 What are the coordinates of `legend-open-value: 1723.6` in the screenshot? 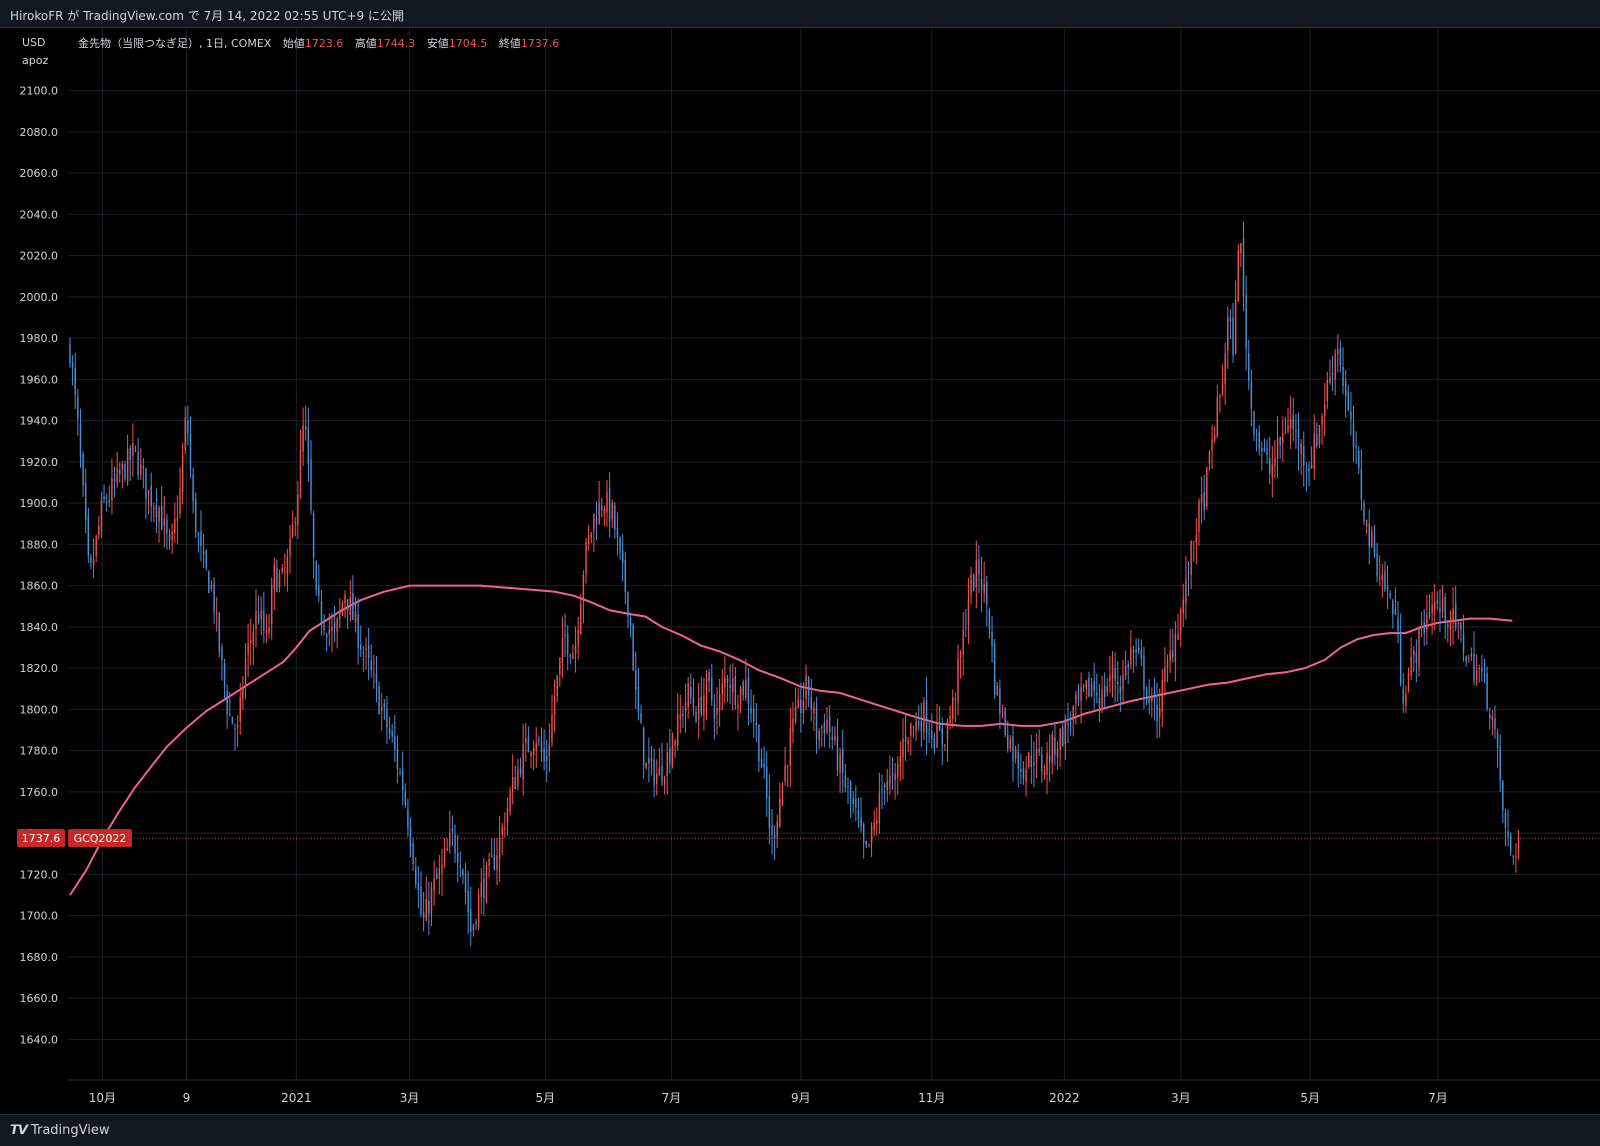 It's located at (324, 43).